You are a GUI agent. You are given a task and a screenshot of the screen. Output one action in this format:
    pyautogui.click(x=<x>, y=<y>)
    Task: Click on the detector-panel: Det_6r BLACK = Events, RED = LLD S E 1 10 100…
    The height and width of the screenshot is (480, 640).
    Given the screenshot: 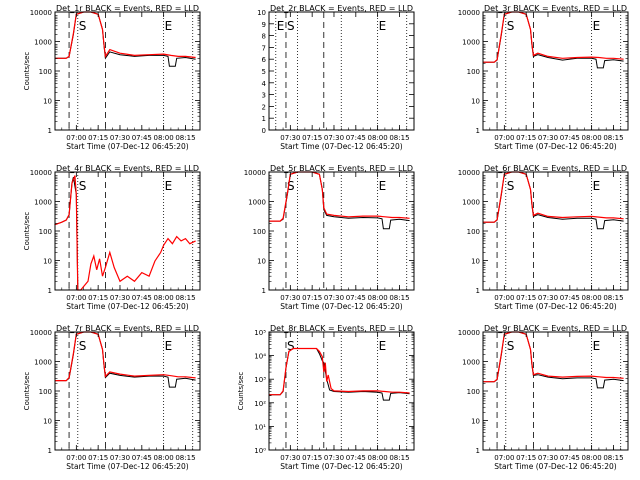 What is the action you would take?
    pyautogui.click(x=543, y=237)
    